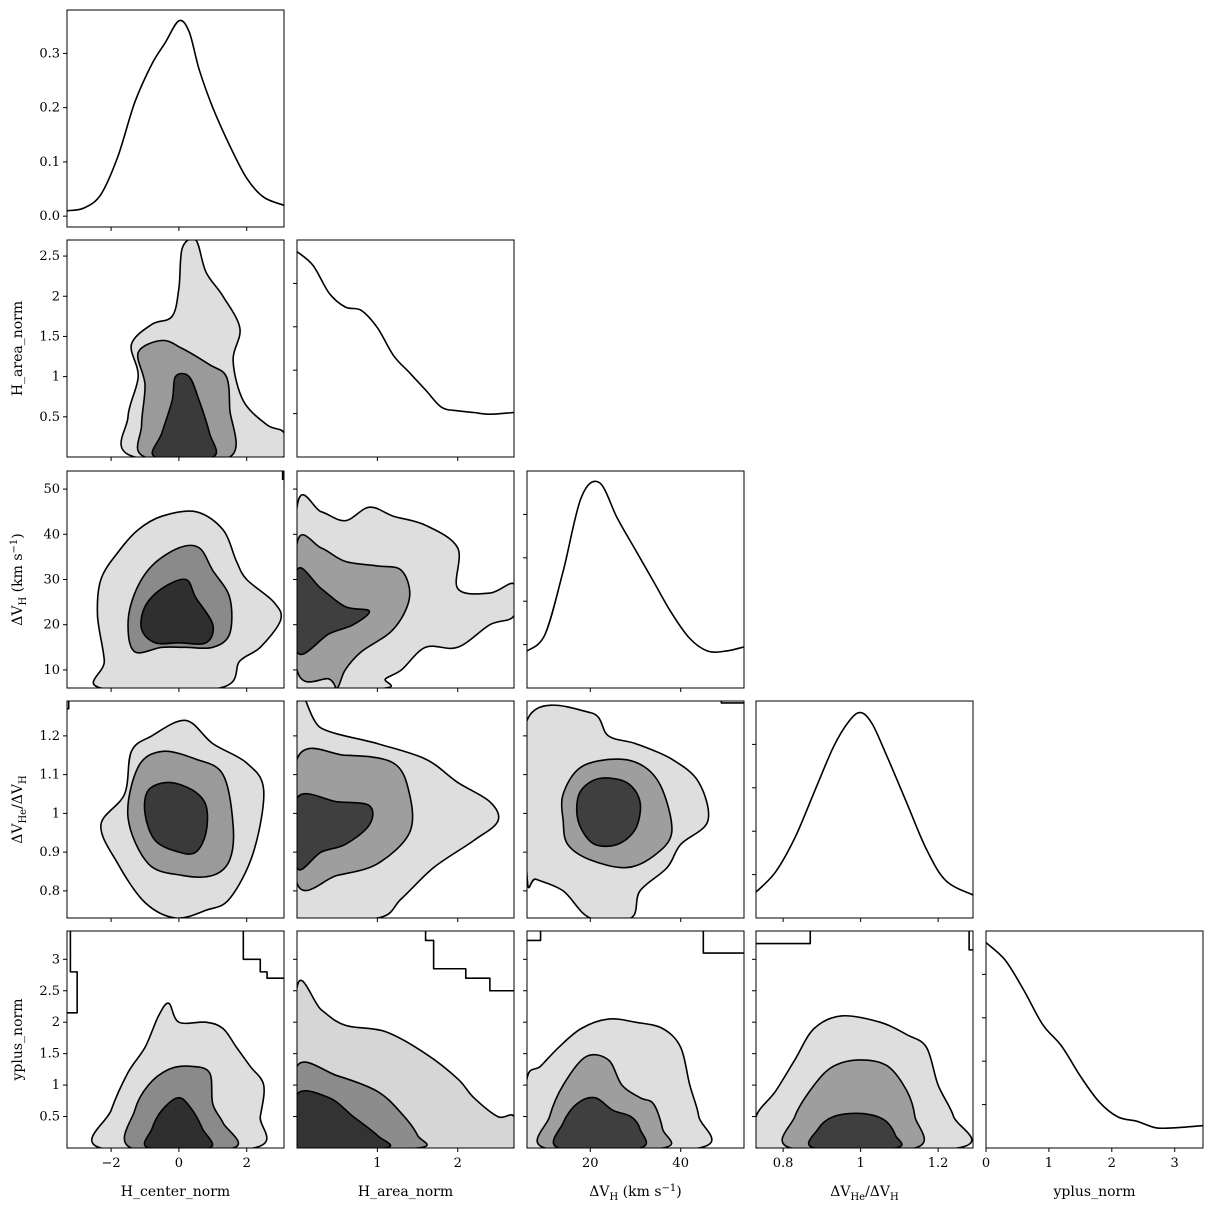 The image size is (1211, 1211). I want to click on y-tick-label: 0.1, so click(49, 162).